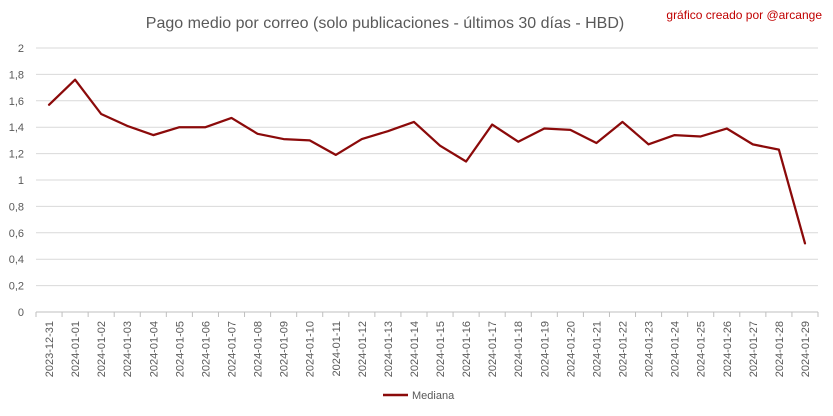 This screenshot has width=833, height=416. Describe the element at coordinates (754, 349) in the screenshot. I see `x-tick-label: 2024-01-27` at that location.